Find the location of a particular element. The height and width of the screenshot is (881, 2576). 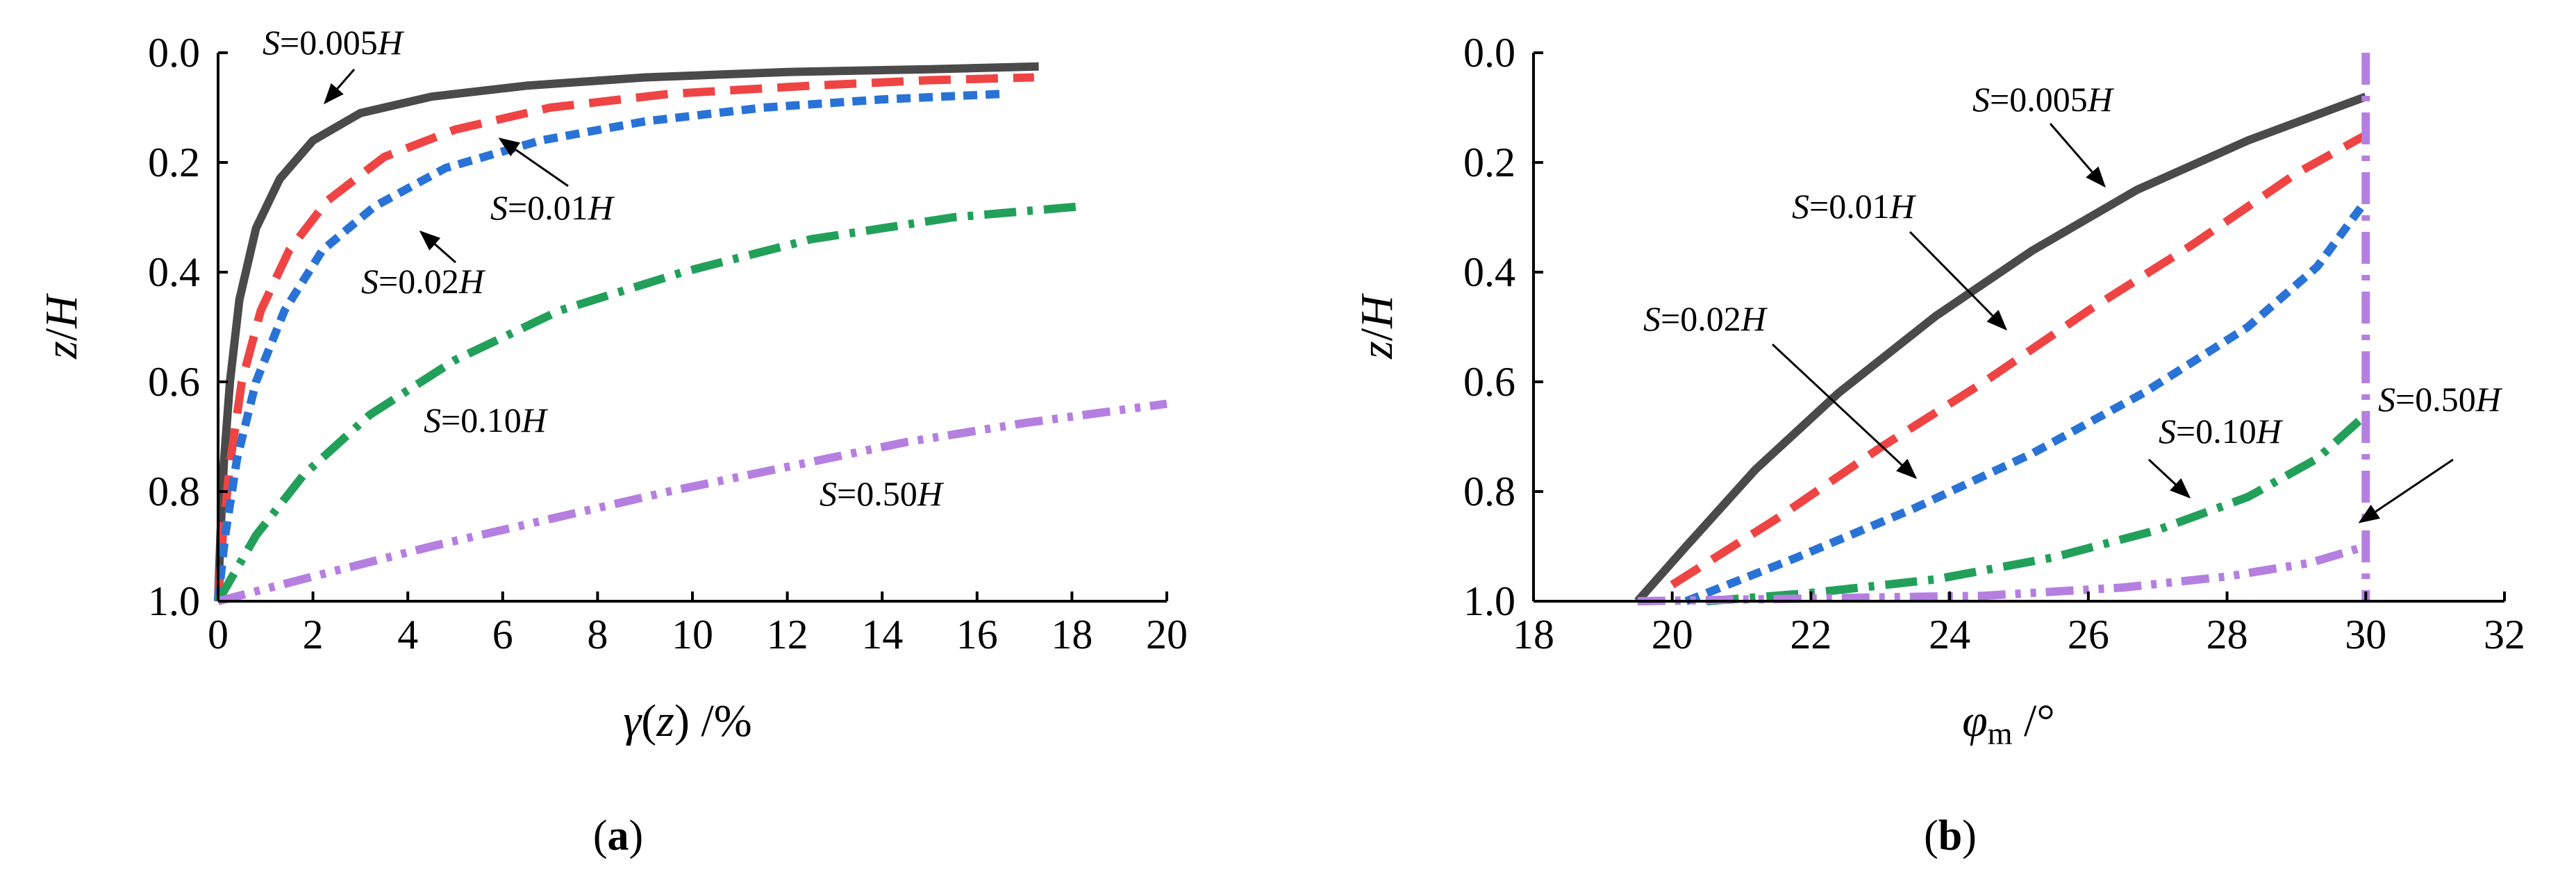

panel-a-x-tick-label: 16 is located at coordinates (977, 634).